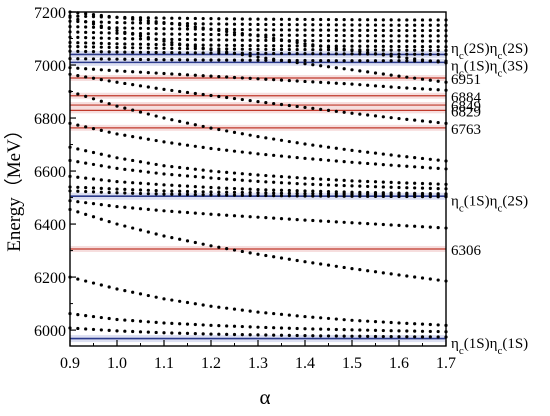 Image resolution: width=550 pixels, height=416 pixels. What do you see at coordinates (466, 98) in the screenshot?
I see `right-label: 6884` at bounding box center [466, 98].